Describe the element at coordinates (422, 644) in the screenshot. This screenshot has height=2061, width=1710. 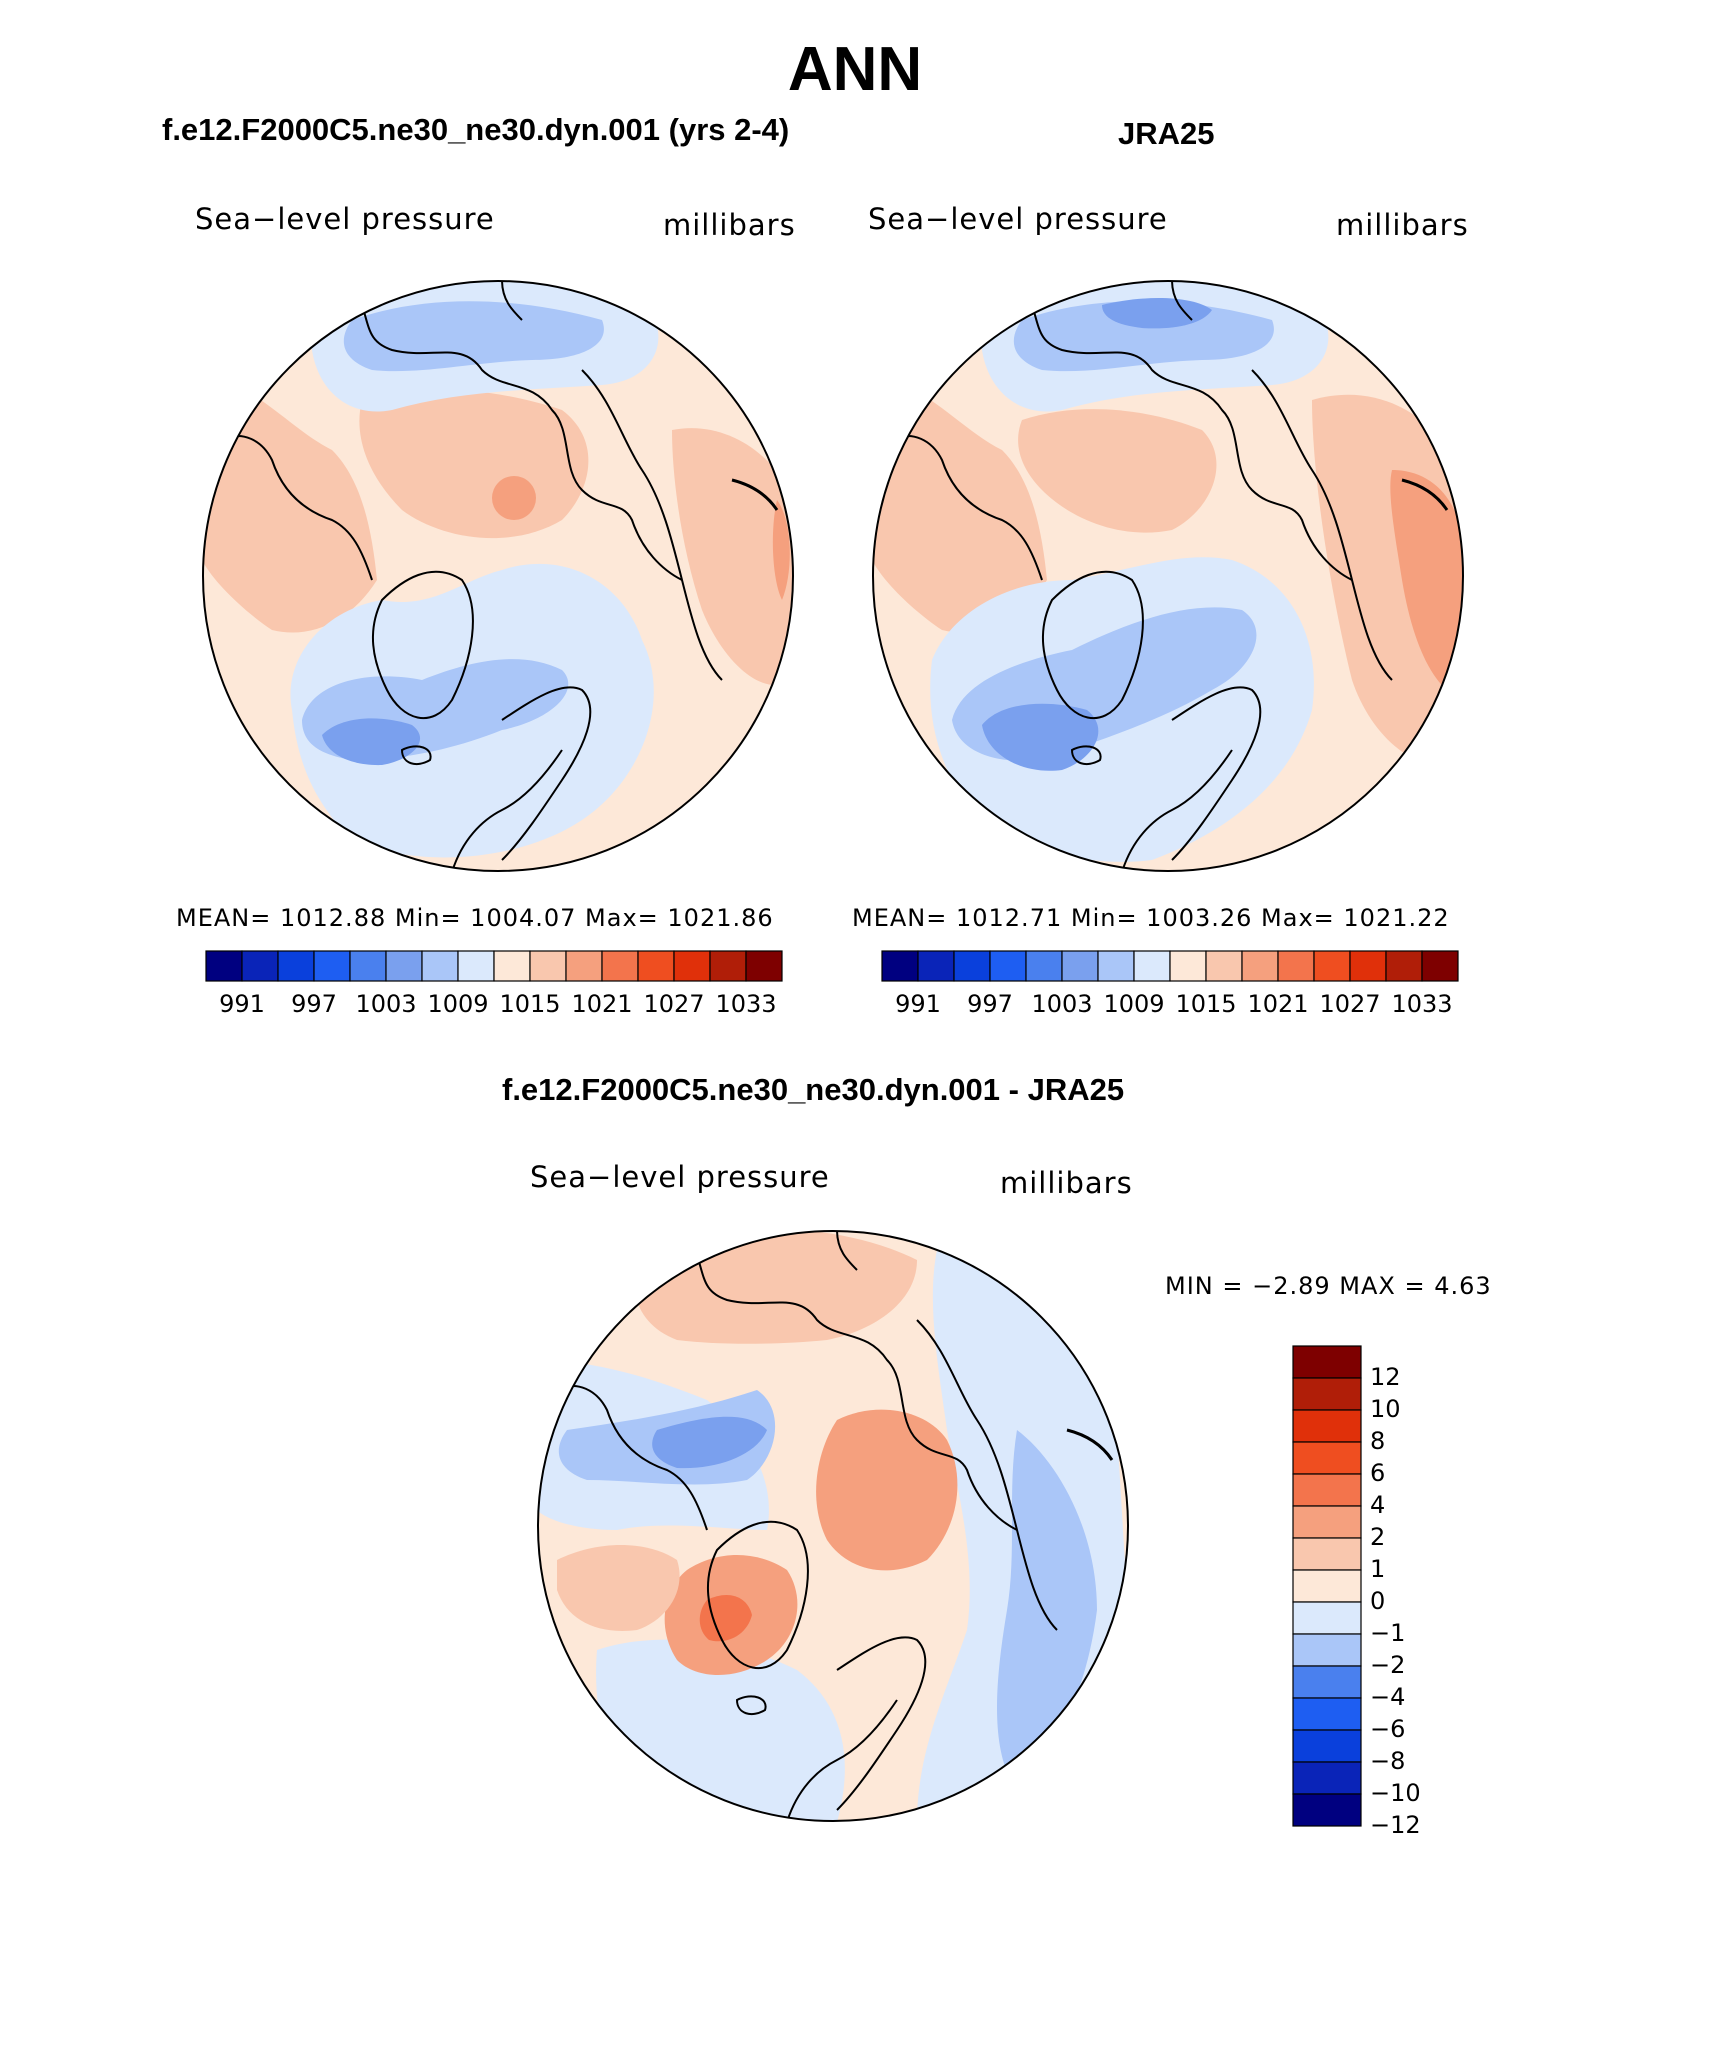
I see `panel1-coast-greenland` at that location.